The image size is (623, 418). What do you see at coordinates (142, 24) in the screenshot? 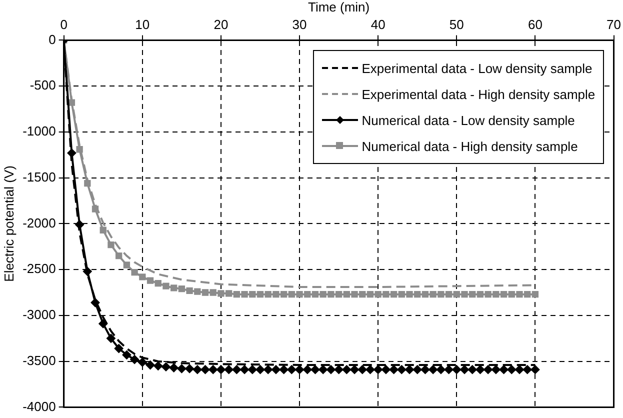
I see `x-tick-label: 10` at bounding box center [142, 24].